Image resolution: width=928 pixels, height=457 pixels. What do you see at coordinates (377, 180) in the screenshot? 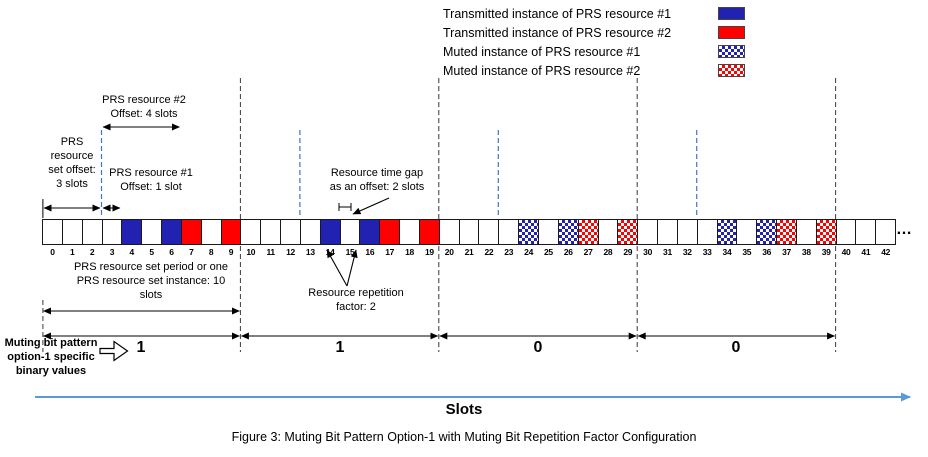
I see `annotation-time-gap: Resource time gap as an offset: 2 slots` at bounding box center [377, 180].